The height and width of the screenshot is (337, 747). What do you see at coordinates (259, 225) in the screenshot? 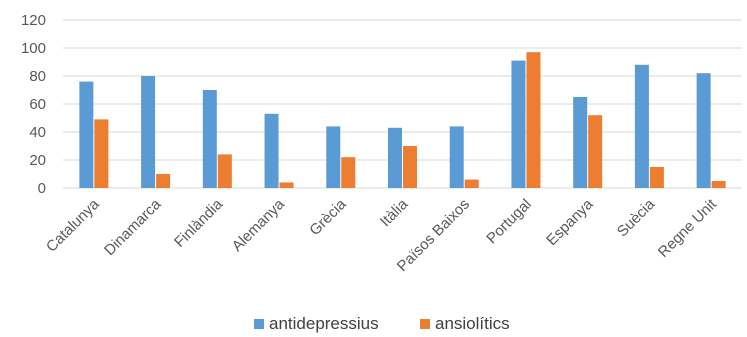
I see `x-category-label: Alemanya` at bounding box center [259, 225].